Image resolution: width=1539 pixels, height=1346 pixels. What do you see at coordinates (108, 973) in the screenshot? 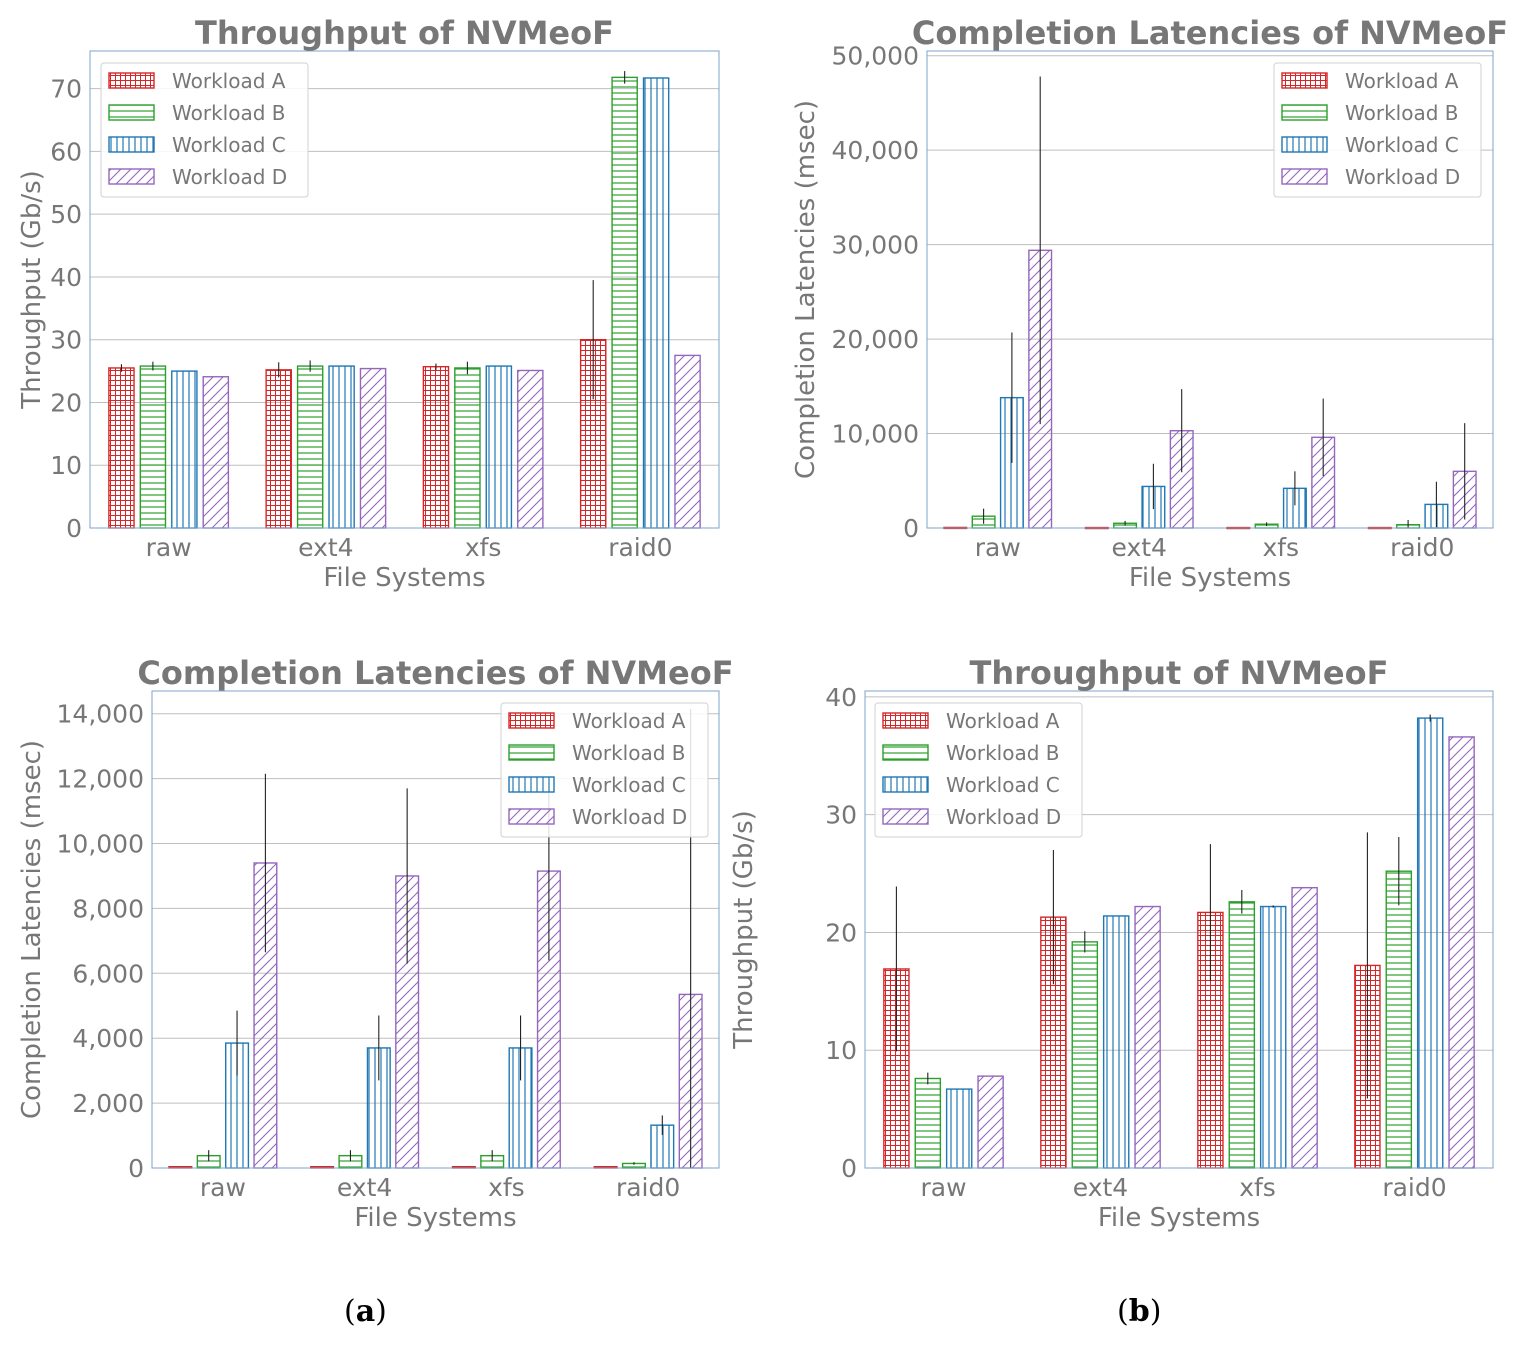
I see `y-tick-label: 6,000` at bounding box center [108, 973].